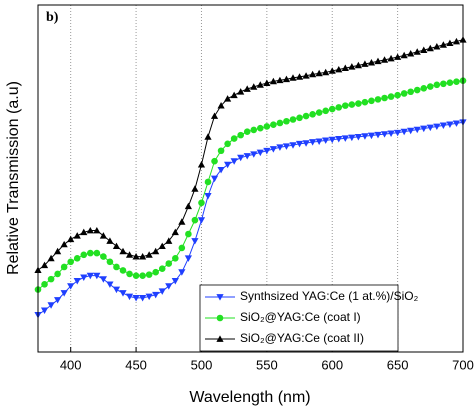 The image size is (474, 410). Describe the element at coordinates (249, 397) in the screenshot. I see `x-axis-title: Wavelength (nm)` at that location.